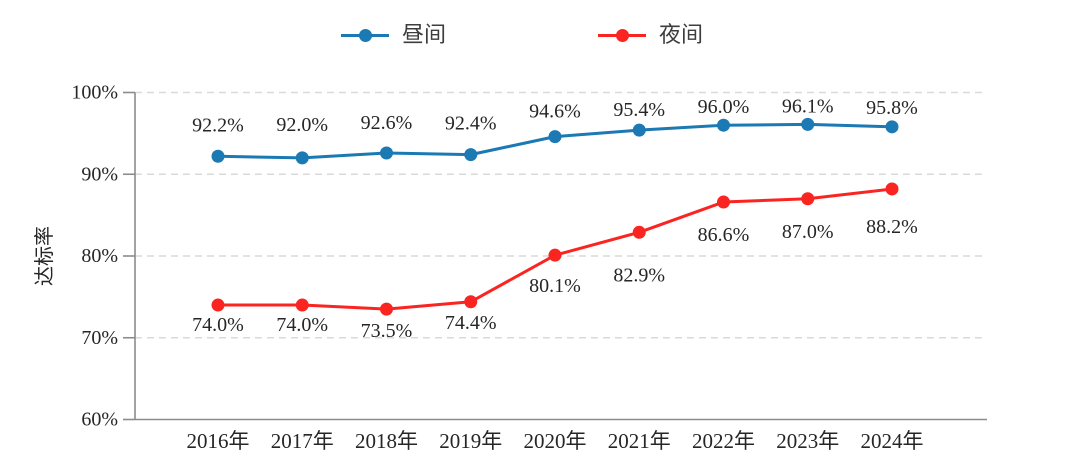 Image resolution: width=1080 pixels, height=476 pixels. Describe the element at coordinates (892, 441) in the screenshot. I see `x-tick-label: 2024年` at that location.